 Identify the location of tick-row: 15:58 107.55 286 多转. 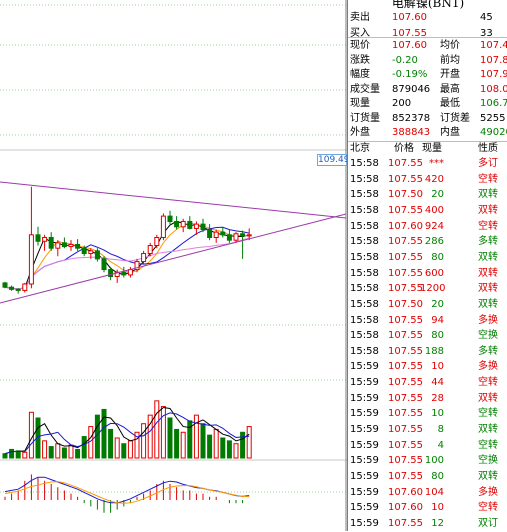
(427, 242).